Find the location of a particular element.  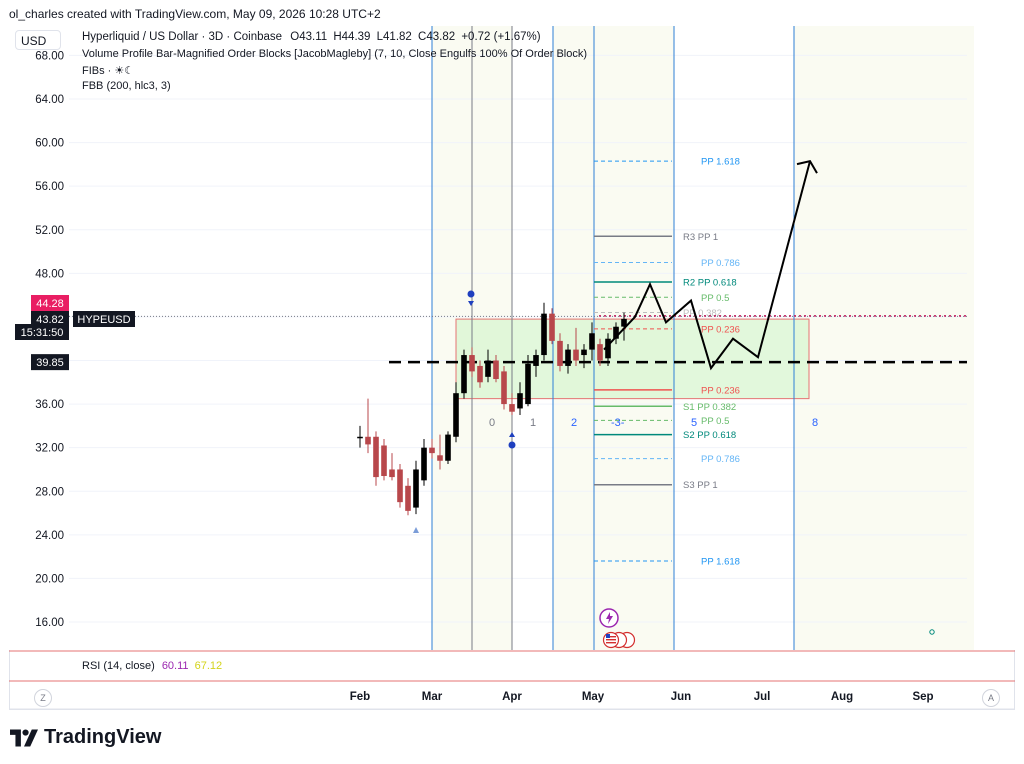

tradingview-brand: TradingView is located at coordinates (103, 737).